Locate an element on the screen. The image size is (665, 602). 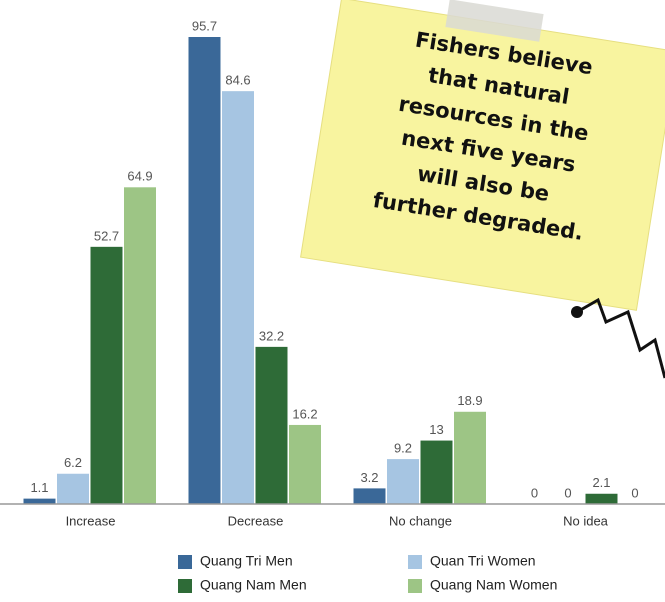
note-tape is located at coordinates (494, 21).